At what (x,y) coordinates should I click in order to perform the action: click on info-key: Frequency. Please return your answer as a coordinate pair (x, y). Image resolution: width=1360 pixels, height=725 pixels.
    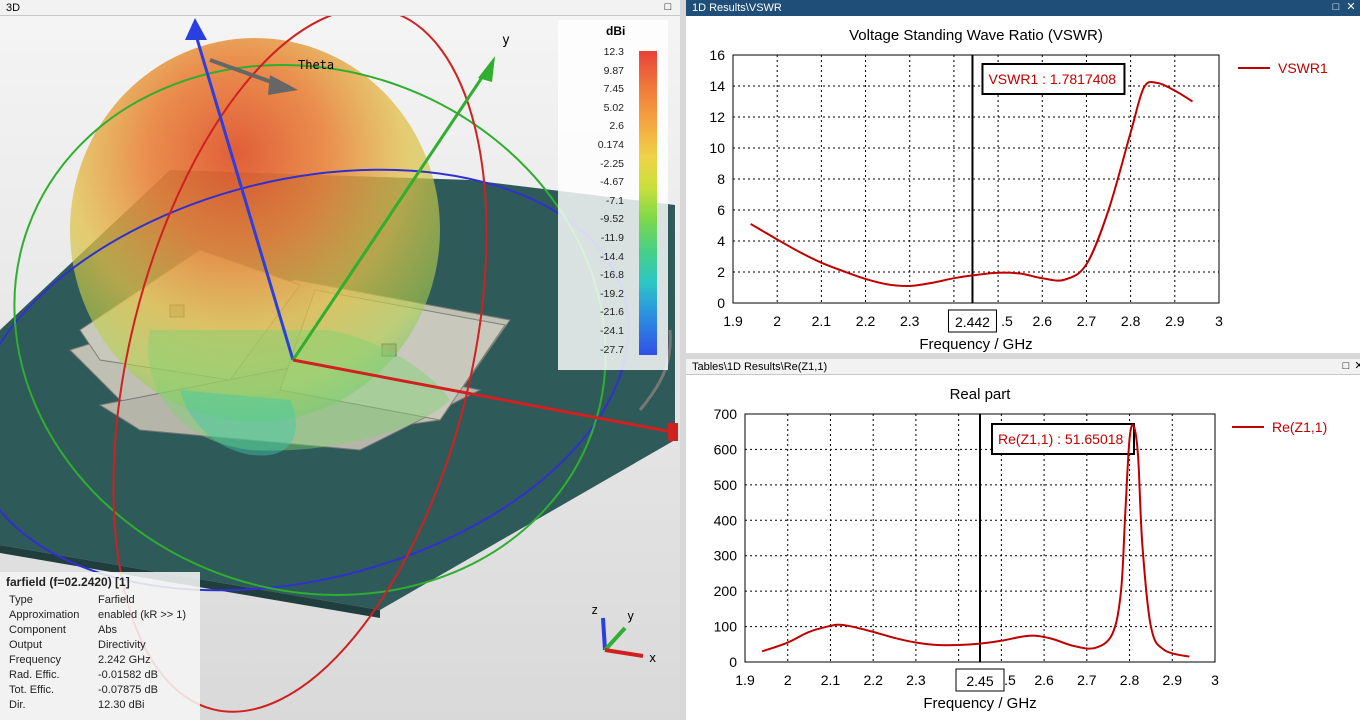
    Looking at the image, I should click on (35, 660).